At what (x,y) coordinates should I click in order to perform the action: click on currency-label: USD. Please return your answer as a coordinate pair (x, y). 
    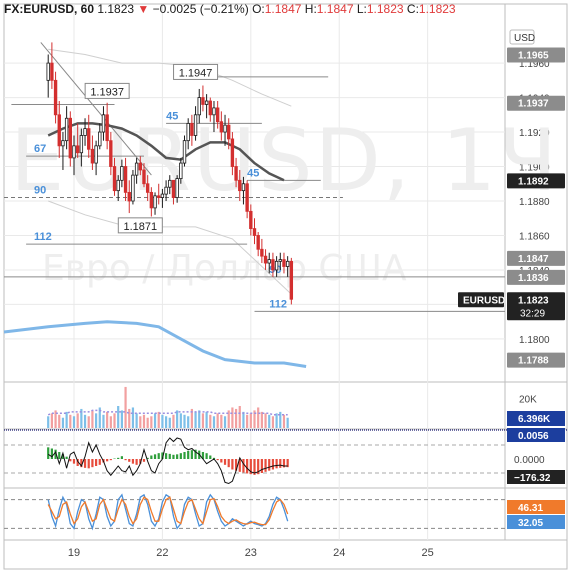
    Looking at the image, I should click on (524, 38).